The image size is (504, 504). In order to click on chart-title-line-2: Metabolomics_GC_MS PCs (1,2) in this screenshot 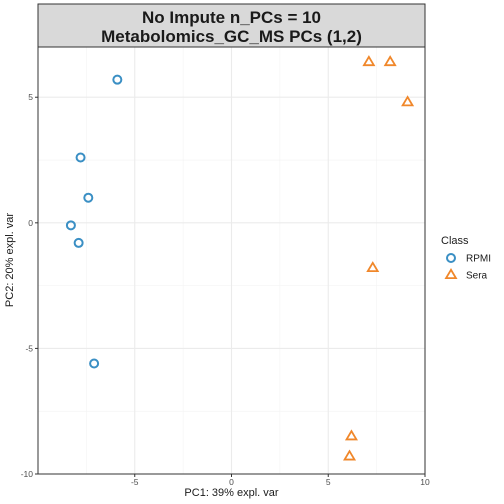, I will do `click(231, 36)`.